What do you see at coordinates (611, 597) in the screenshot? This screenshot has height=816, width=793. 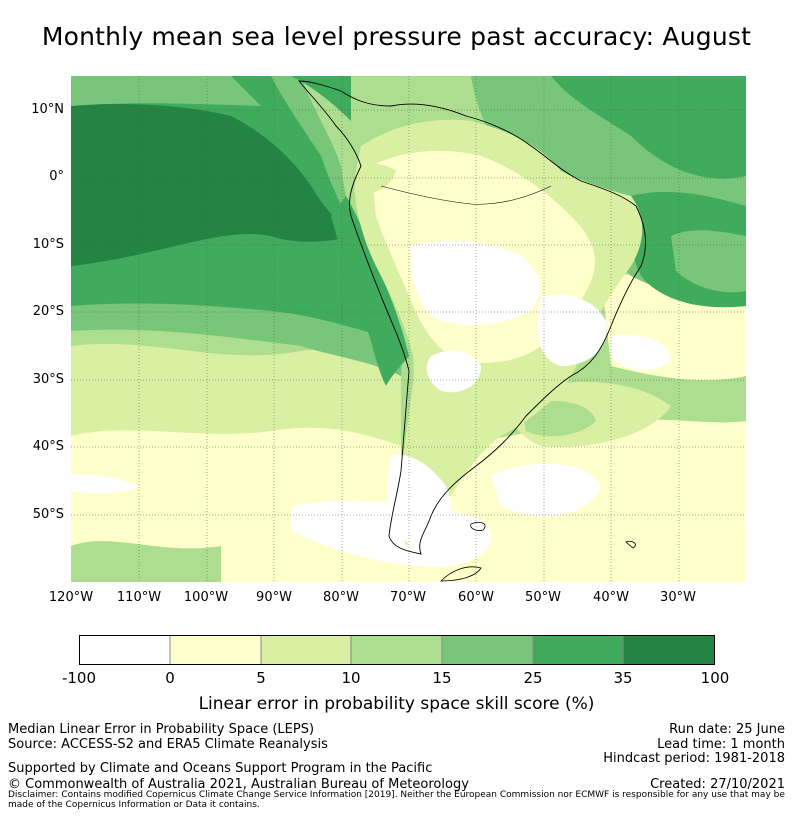 I see `lon-label-40w: 40°W` at bounding box center [611, 597].